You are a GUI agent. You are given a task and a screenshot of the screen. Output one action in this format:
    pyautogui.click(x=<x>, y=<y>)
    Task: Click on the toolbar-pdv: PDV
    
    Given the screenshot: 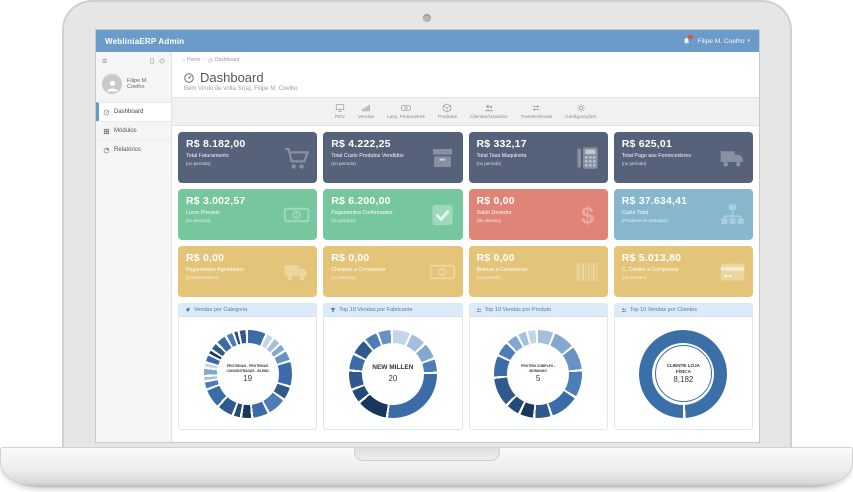 What is the action you would take?
    pyautogui.click(x=340, y=111)
    